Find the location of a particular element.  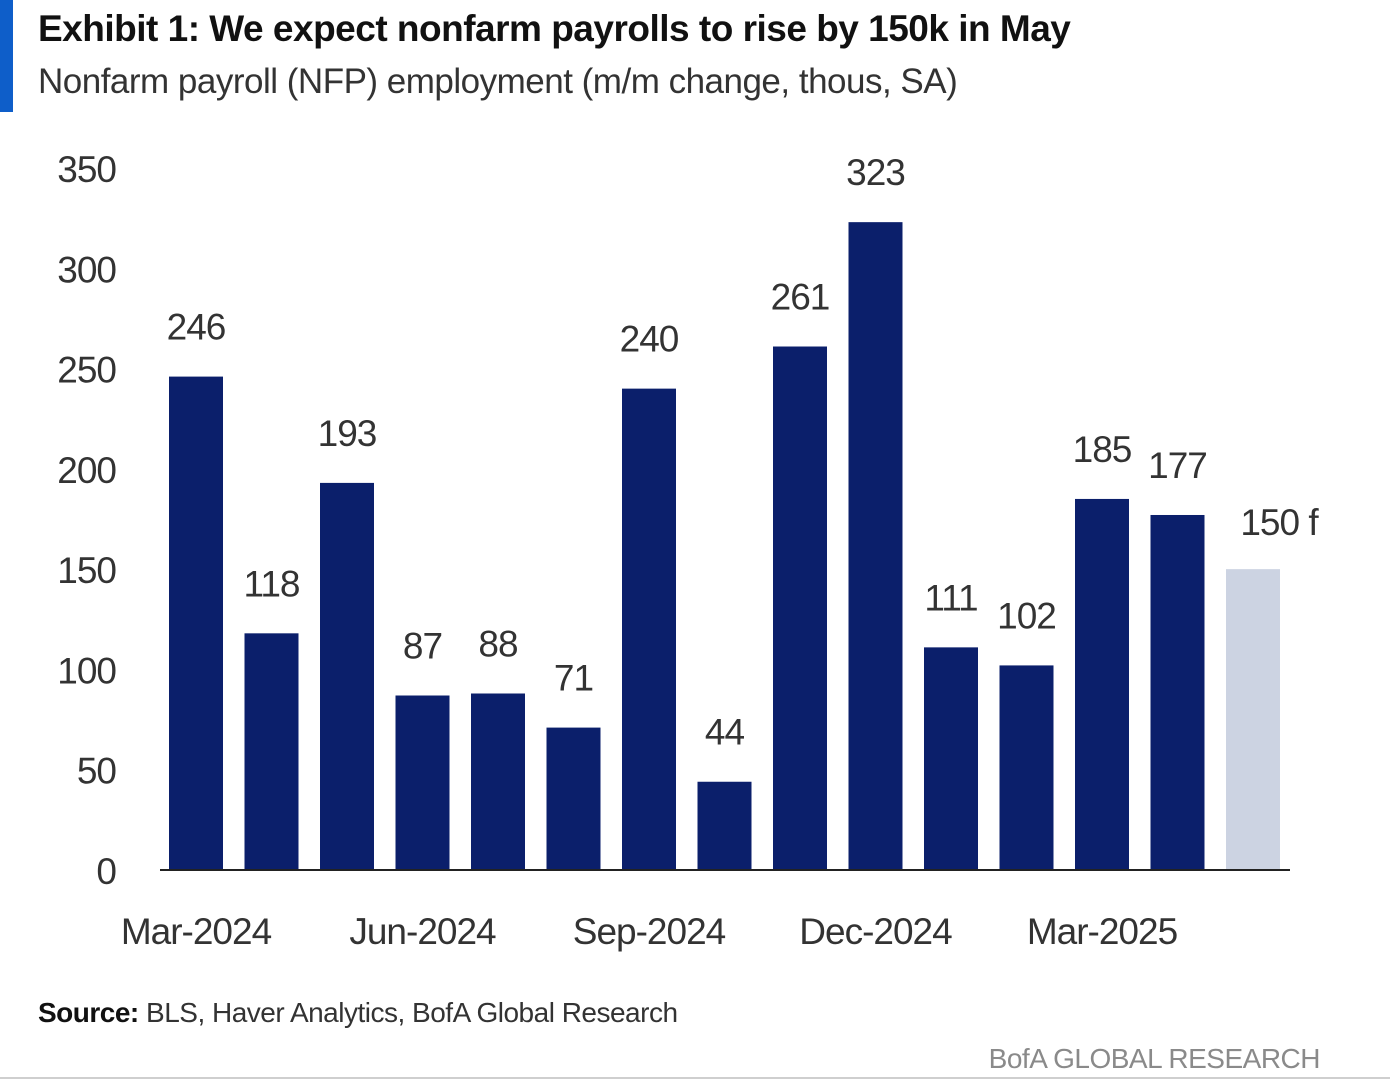

bar-data-label-forecast: 150 f is located at coordinates (1279, 522).